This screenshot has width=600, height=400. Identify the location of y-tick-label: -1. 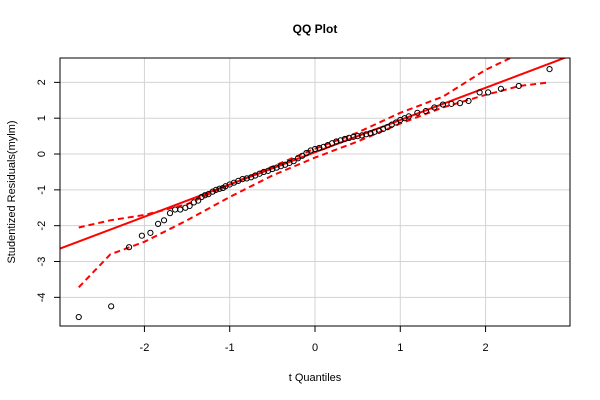
(42, 190).